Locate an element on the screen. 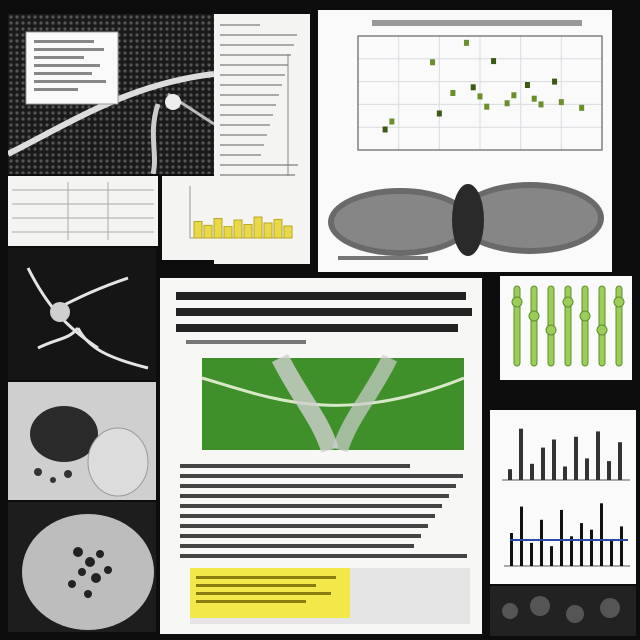 The width and height of the screenshot is (640, 640). micrograph-top-left is located at coordinates (111, 94).